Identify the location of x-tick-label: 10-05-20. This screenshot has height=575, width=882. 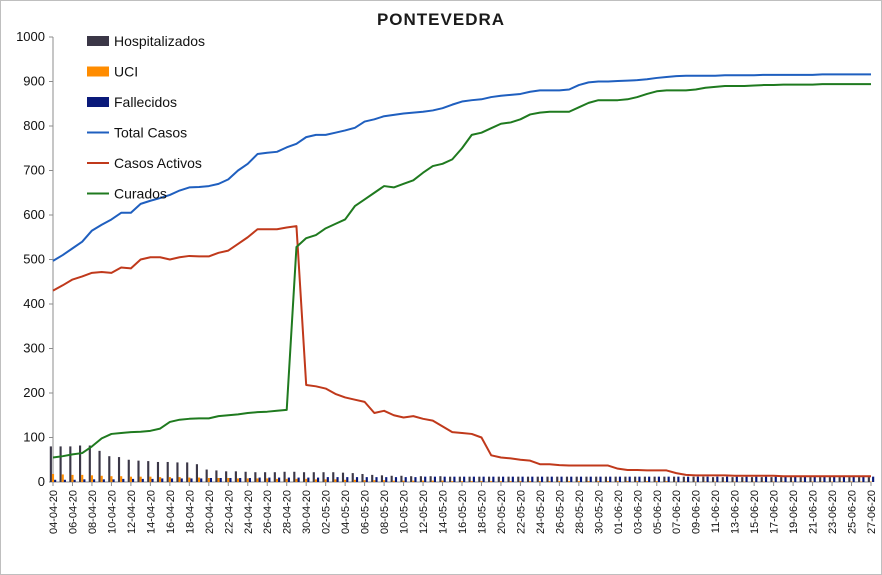
(405, 512).